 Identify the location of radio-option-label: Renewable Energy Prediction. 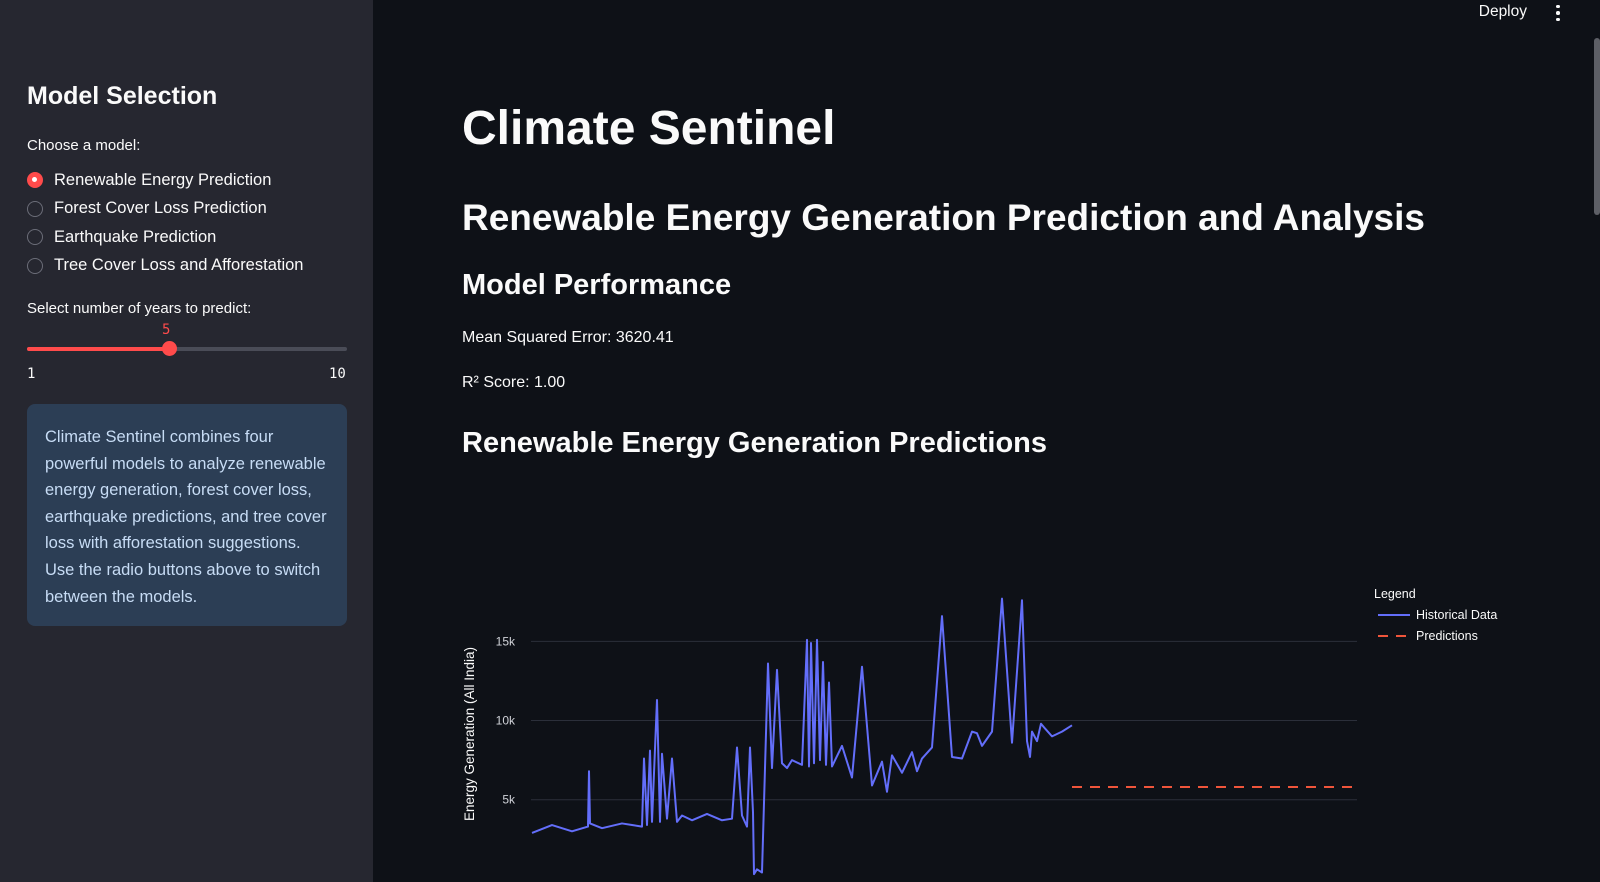
(163, 179).